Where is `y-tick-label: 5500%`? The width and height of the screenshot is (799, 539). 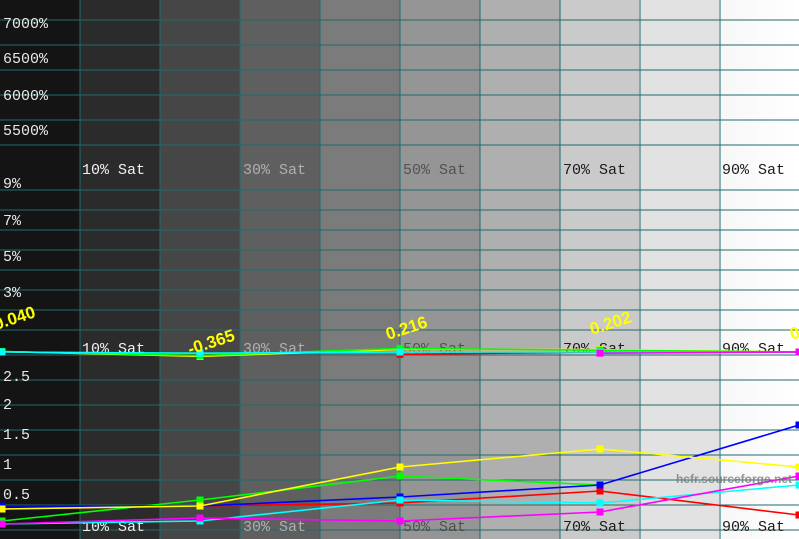
y-tick-label: 5500% is located at coordinates (26, 131).